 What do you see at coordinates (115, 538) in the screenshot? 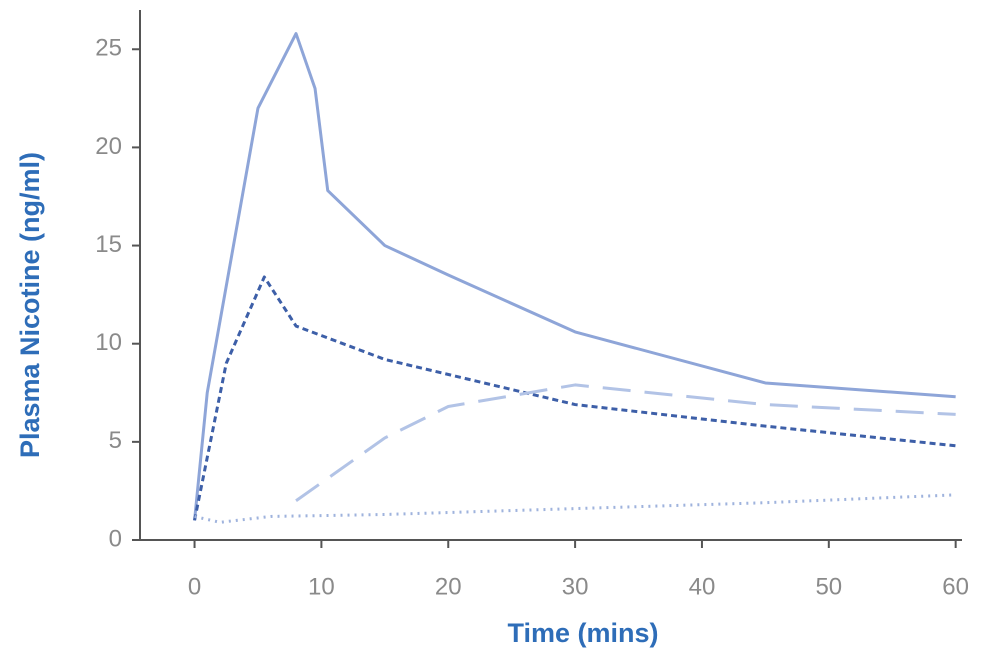
I see `y-tick-label: 0` at bounding box center [115, 538].